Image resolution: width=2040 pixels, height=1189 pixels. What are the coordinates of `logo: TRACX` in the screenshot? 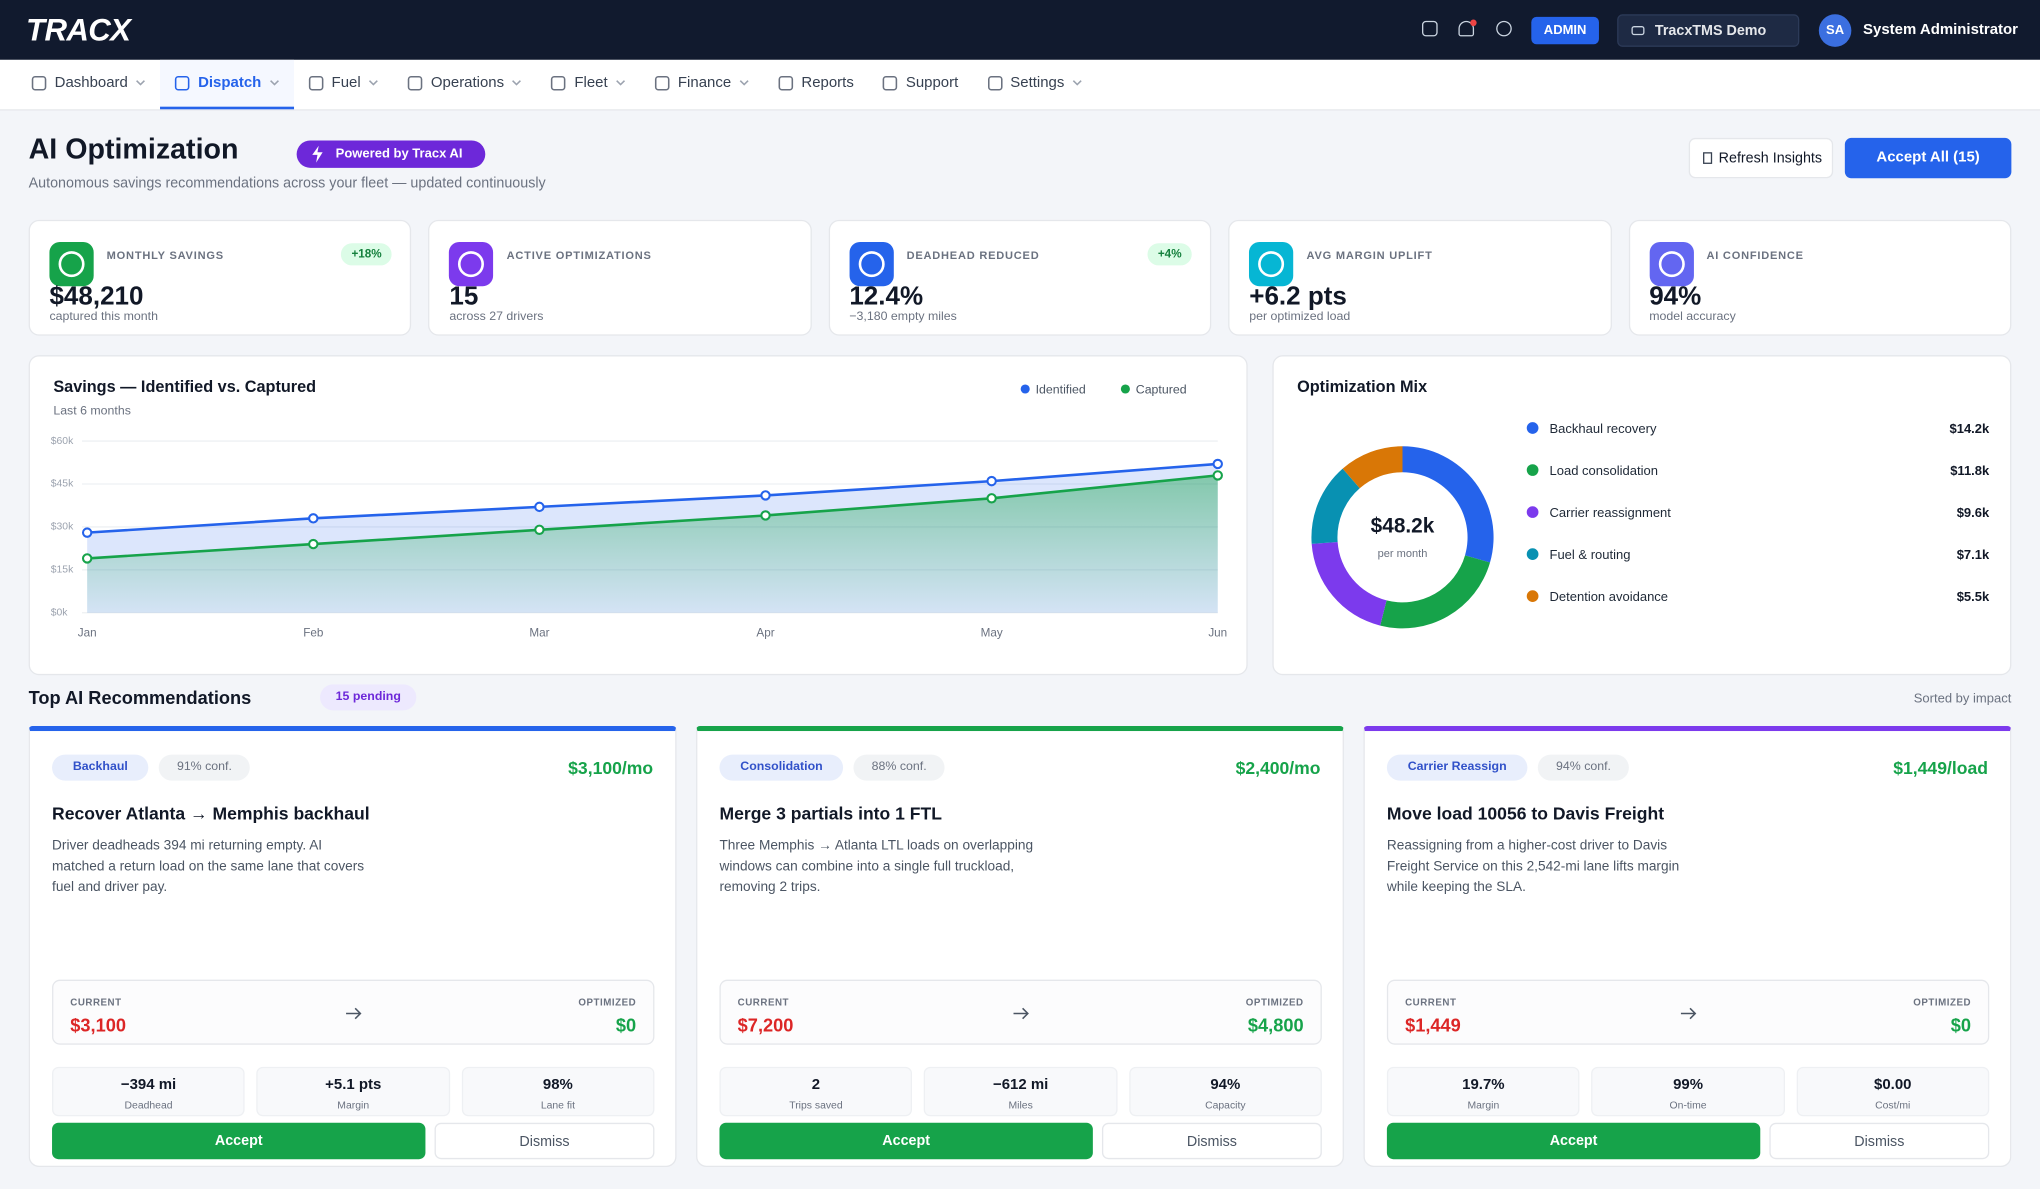 It's located at (78, 31).